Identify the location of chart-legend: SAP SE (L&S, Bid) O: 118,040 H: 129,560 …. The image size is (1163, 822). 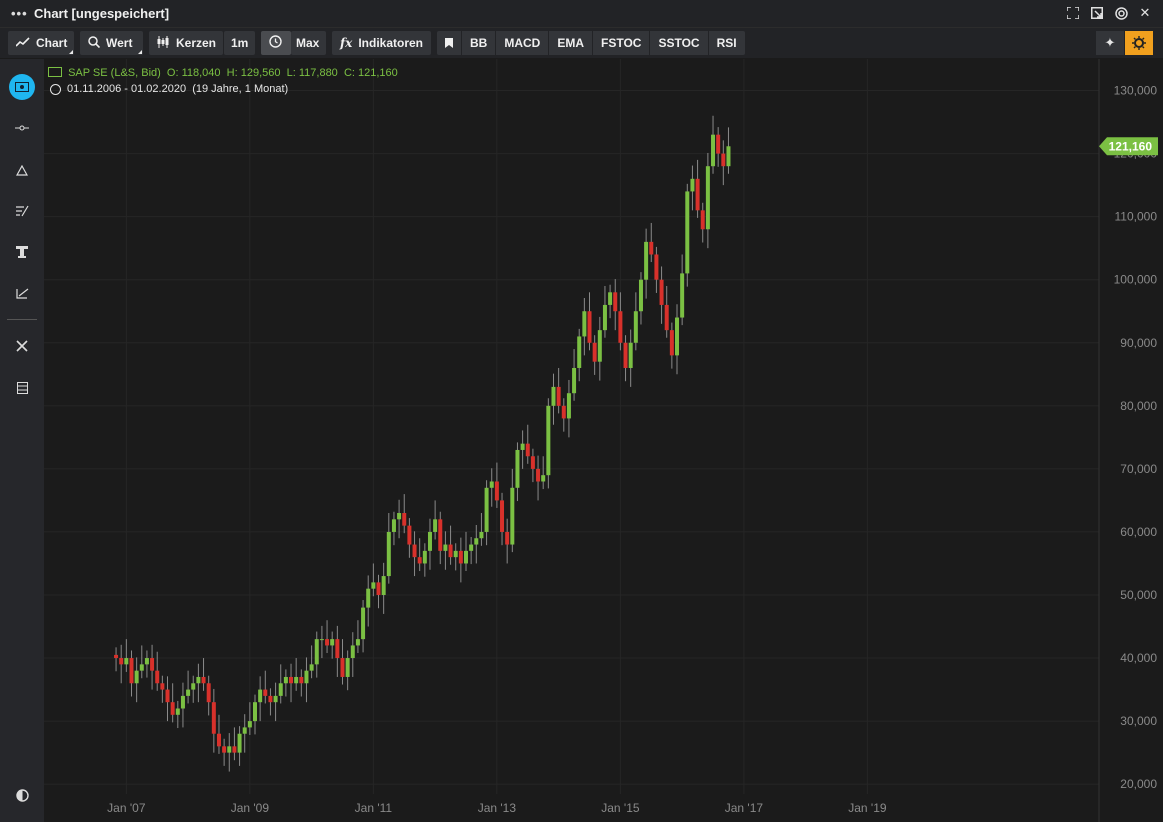
(223, 81).